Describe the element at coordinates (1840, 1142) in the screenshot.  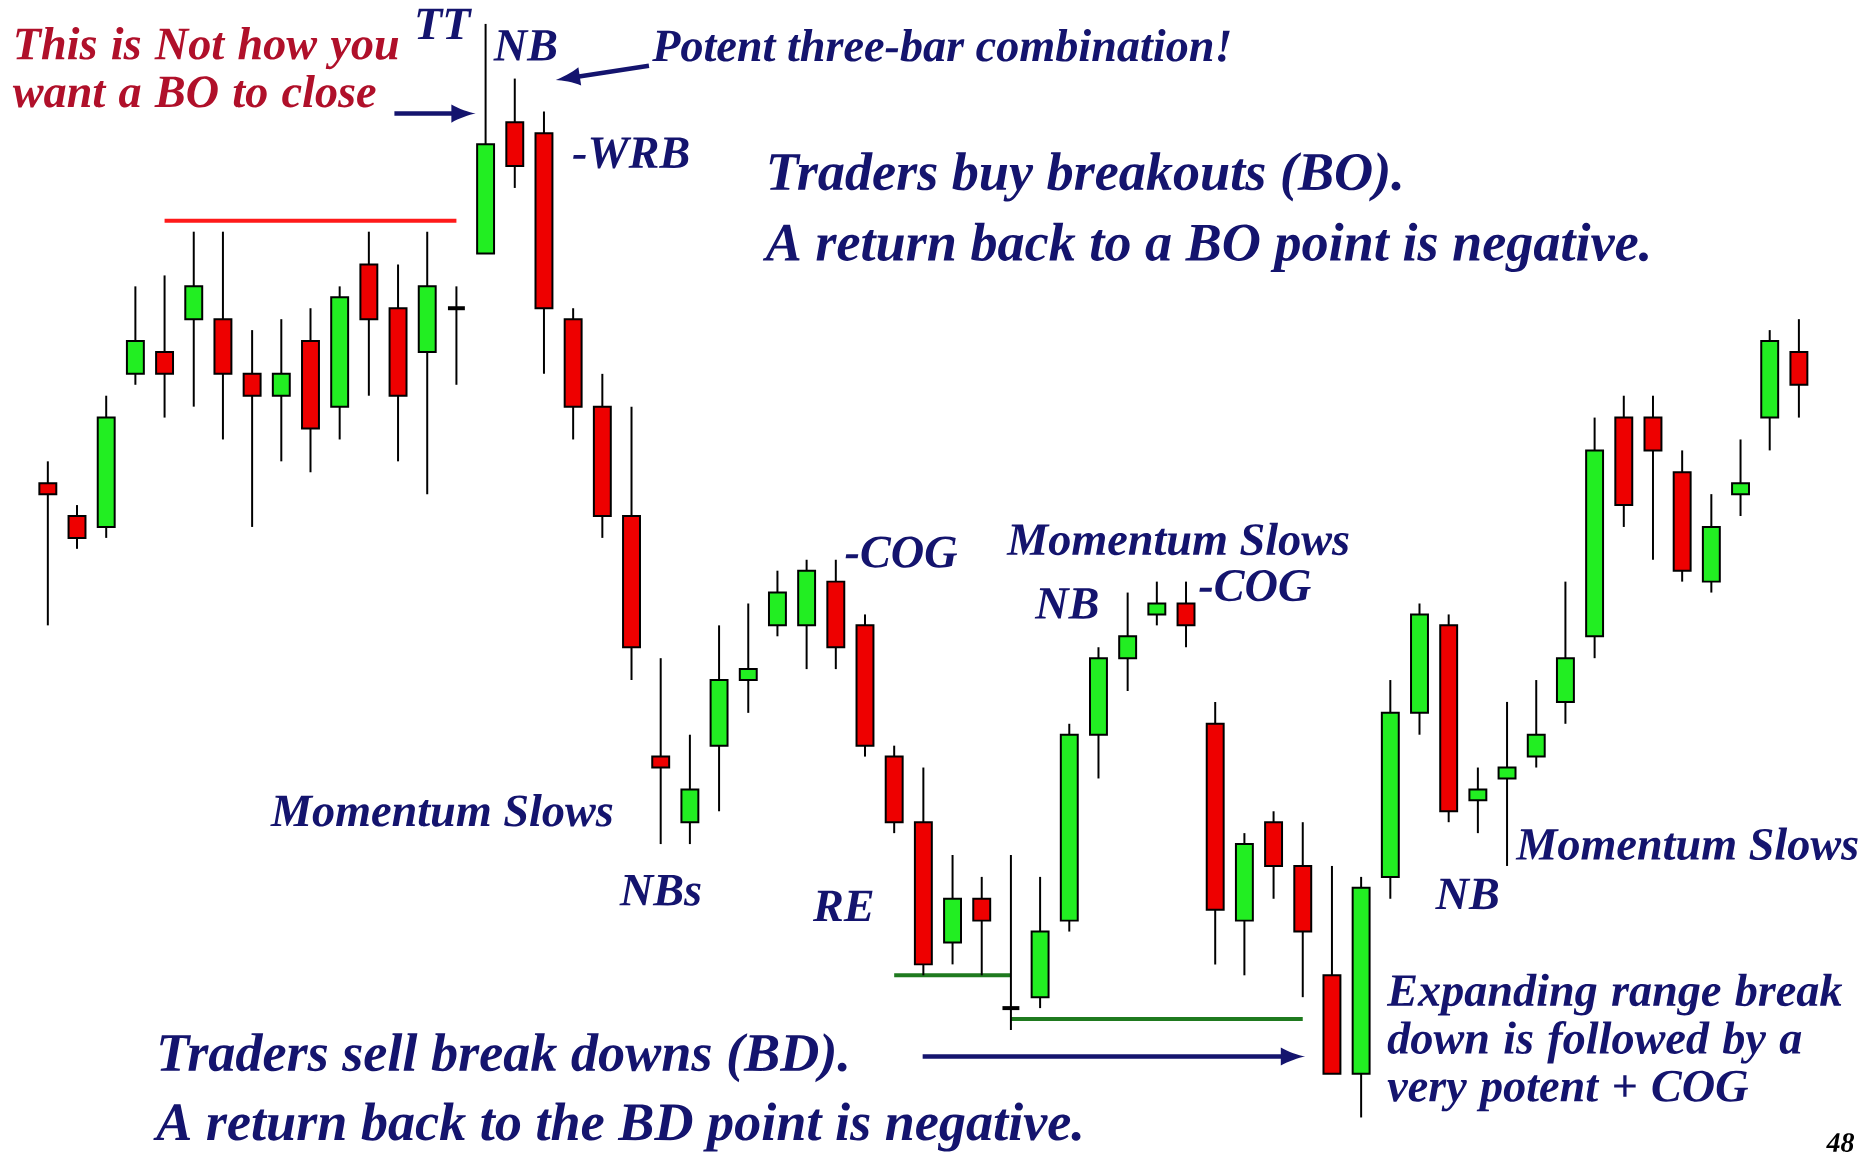
I see `text: 48` at that location.